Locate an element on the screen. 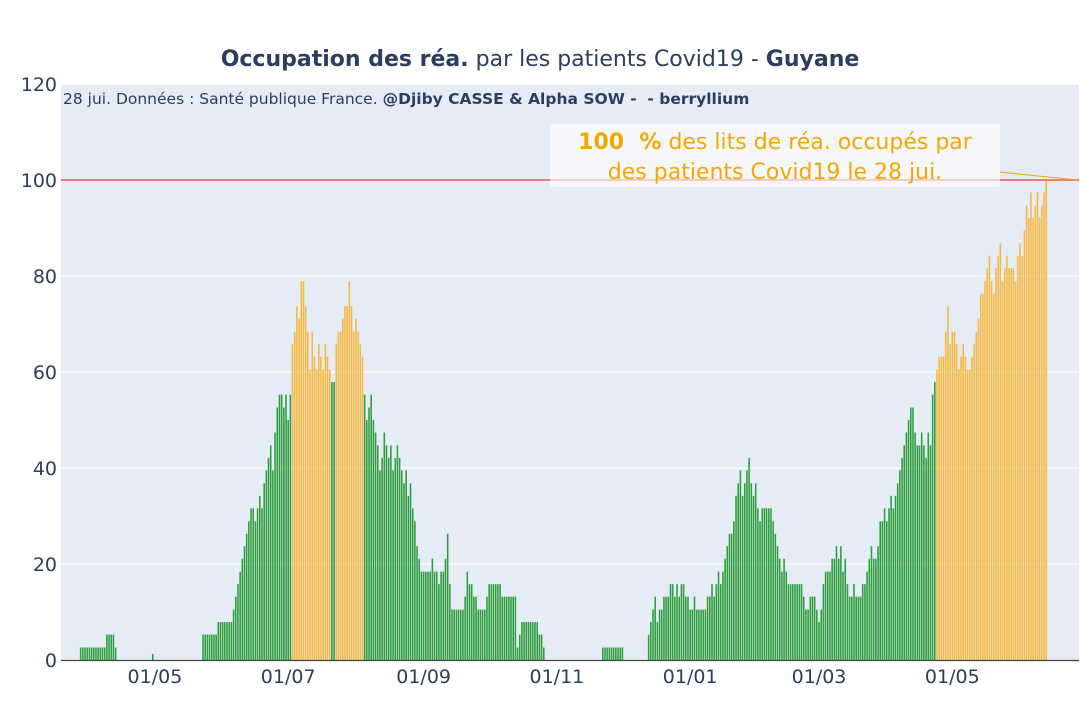  source-note-text: 28 jui. Données : Santé publique France. is located at coordinates (223, 99).